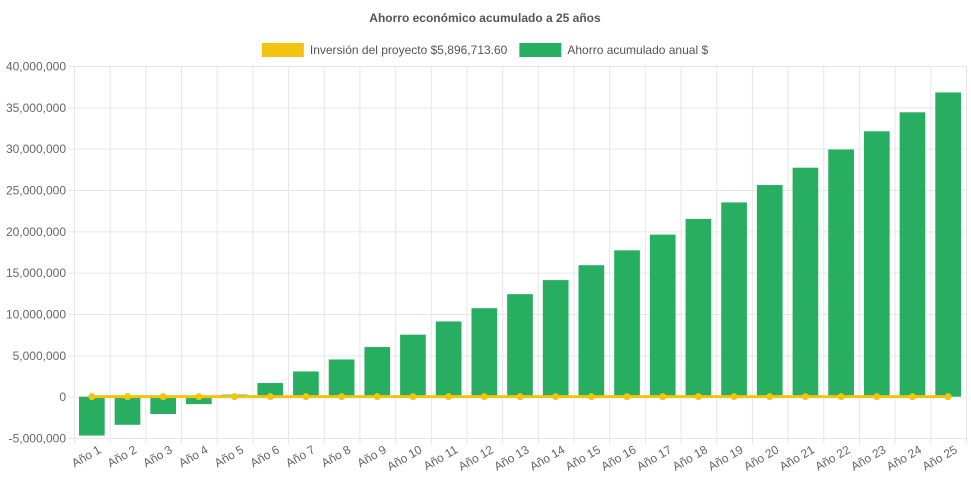 The height and width of the screenshot is (485, 971). I want to click on line-series, so click(520, 397).